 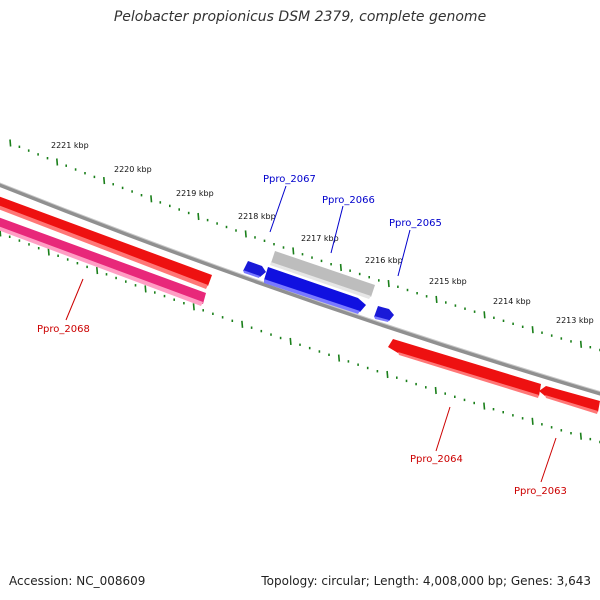 What do you see at coordinates (289, 179) in the screenshot?
I see `gene-label-Ppro_2067: Ppro_2067` at bounding box center [289, 179].